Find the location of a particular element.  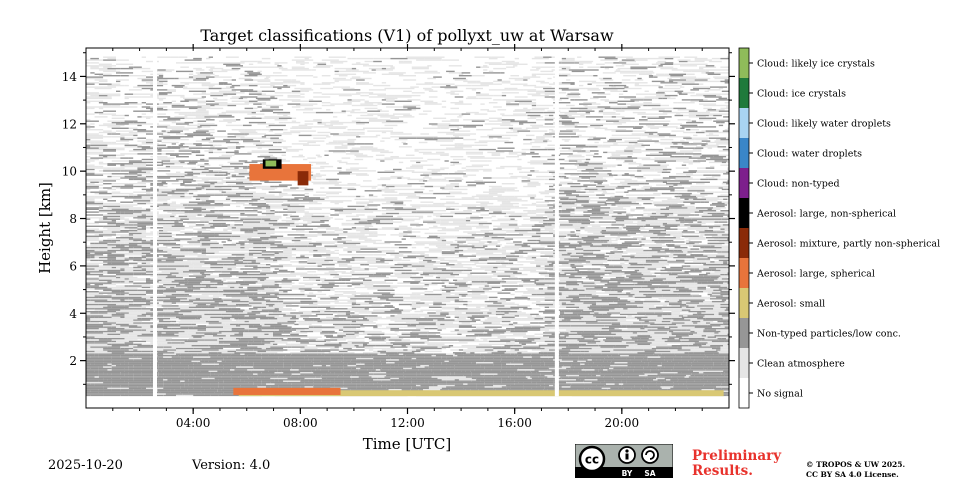

colorbar-label-10: Clean atmosphere is located at coordinates (801, 364).